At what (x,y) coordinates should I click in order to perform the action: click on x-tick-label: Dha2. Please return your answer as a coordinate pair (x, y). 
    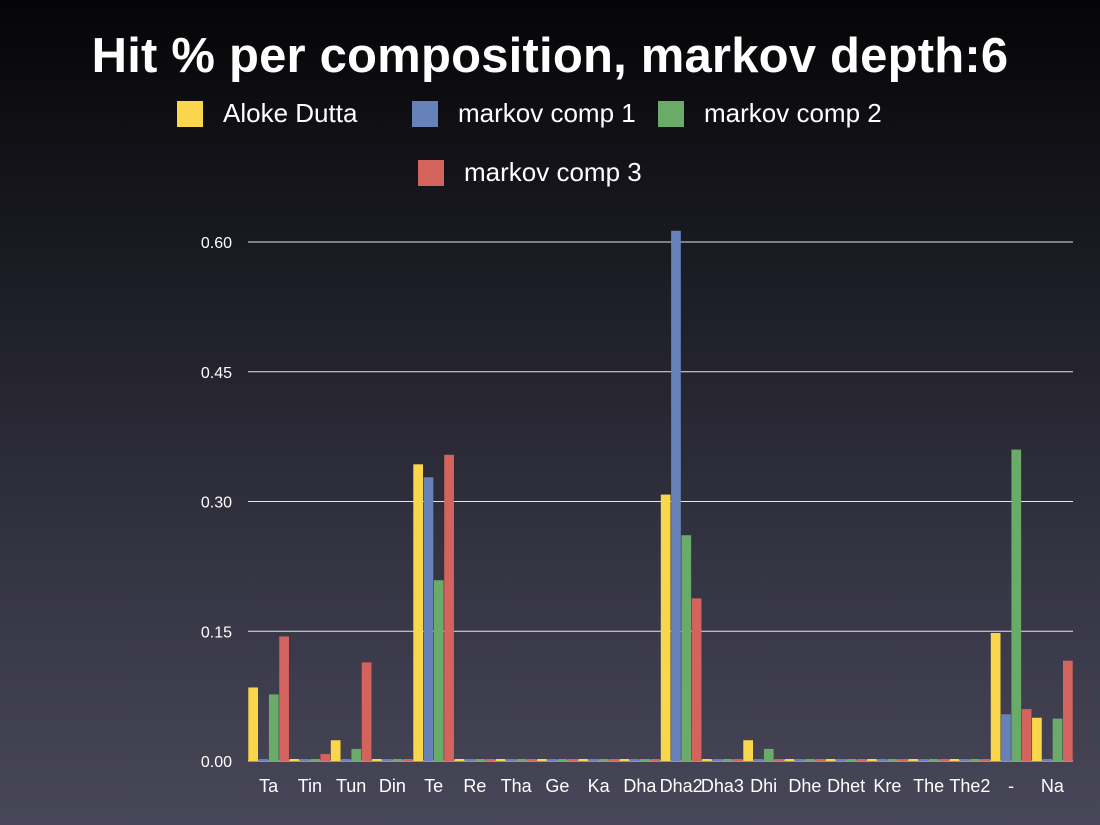
    Looking at the image, I should click on (681, 786).